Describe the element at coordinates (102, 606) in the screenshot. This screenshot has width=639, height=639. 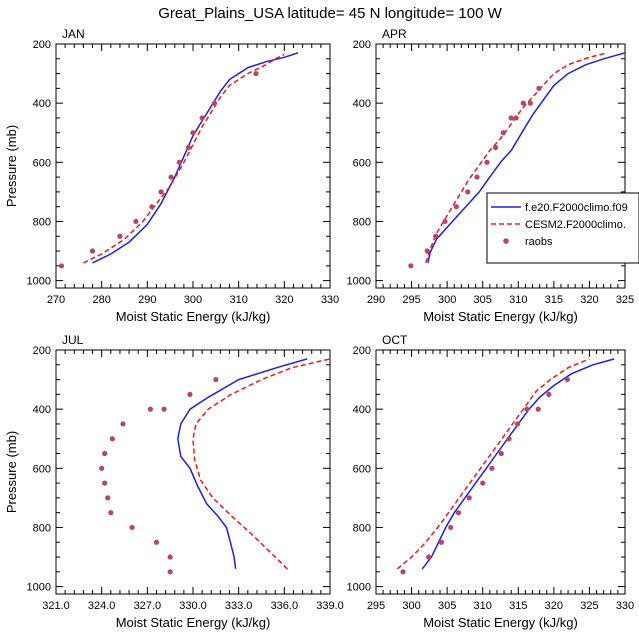
I see `x-tick-label: 324.0` at that location.